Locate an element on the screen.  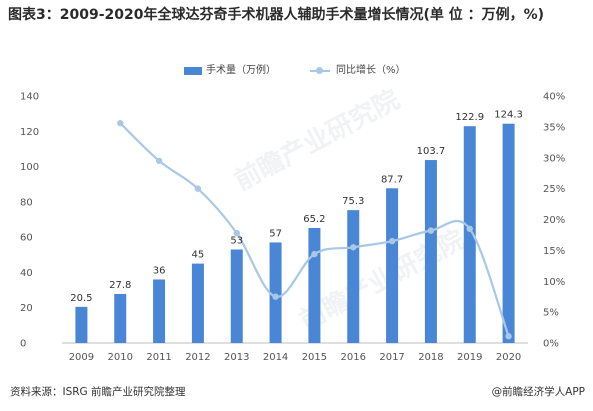
x-tick-label: 2020 is located at coordinates (508, 357).